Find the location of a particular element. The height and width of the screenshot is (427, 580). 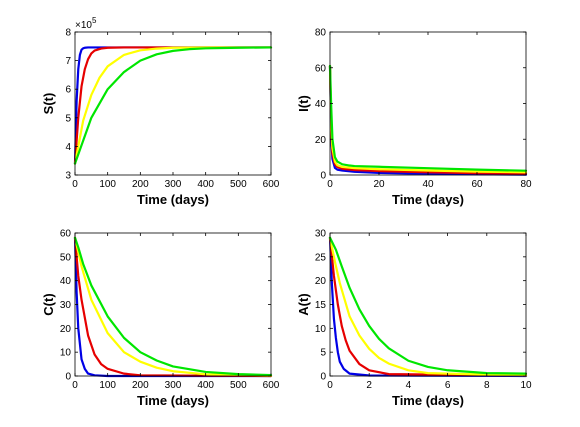

x-tick-label: 8 is located at coordinates (487, 385).